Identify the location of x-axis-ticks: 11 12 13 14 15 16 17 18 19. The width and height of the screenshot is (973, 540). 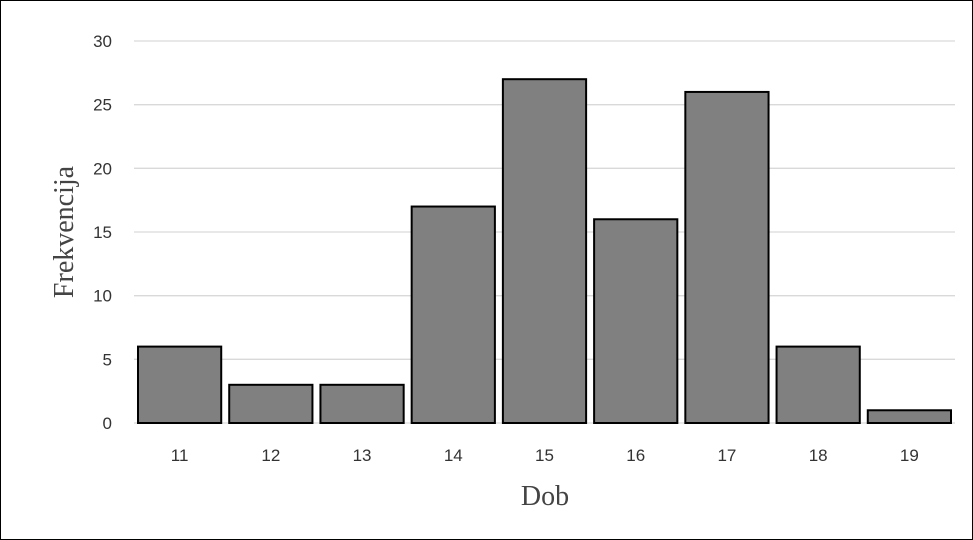
(545, 455).